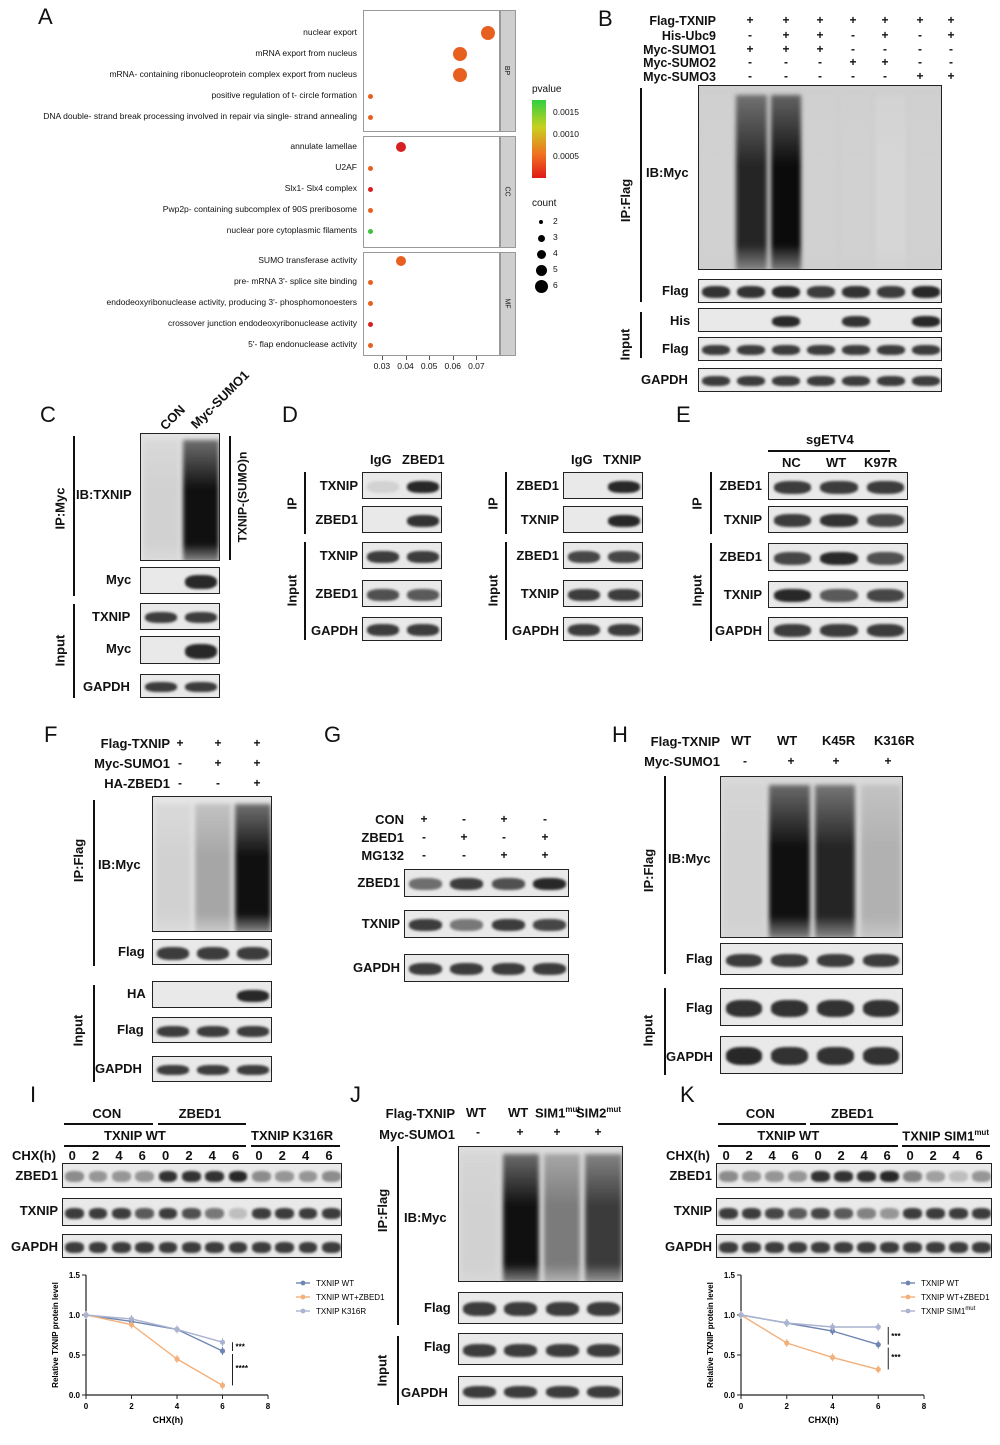  What do you see at coordinates (830, 439) in the screenshot?
I see `sgetv4-header: sgETV4` at bounding box center [830, 439].